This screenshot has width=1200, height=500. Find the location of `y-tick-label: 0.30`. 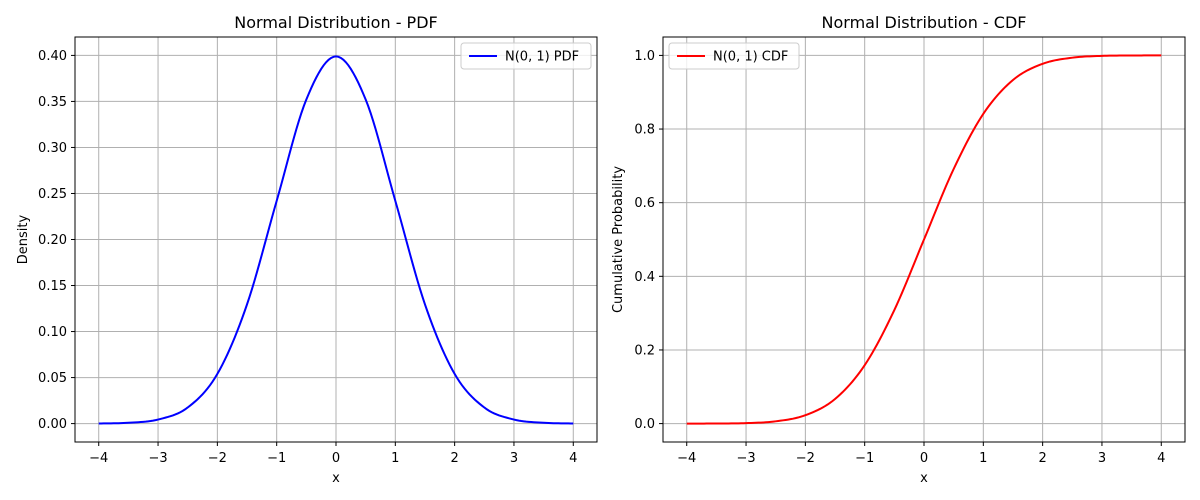

y-tick-label: 0.30 is located at coordinates (52, 148).